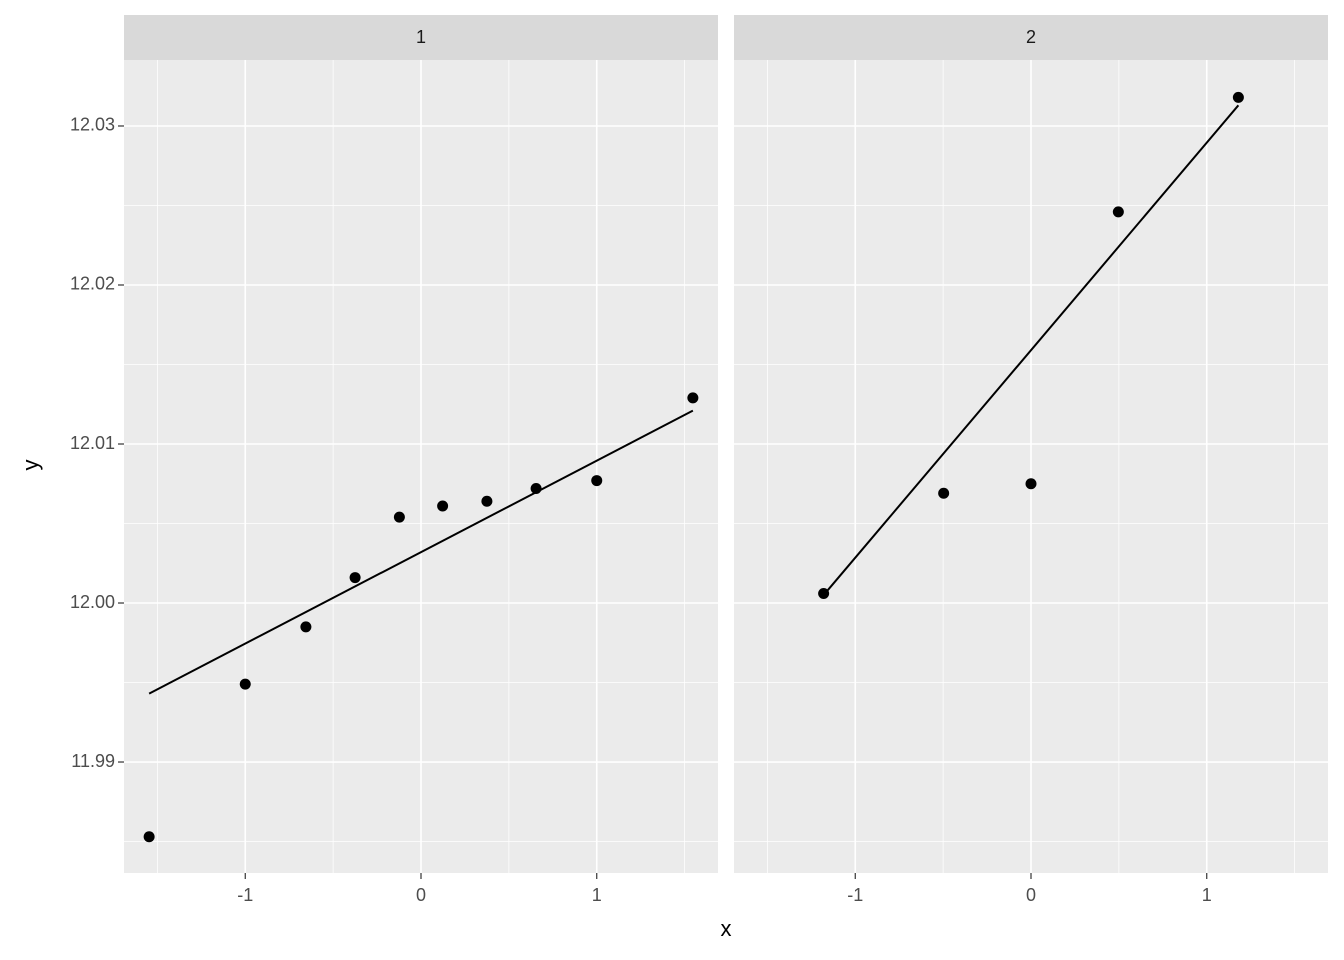 Image resolution: width=1344 pixels, height=960 pixels. I want to click on y-tick-label: 12.03, so click(92, 125).